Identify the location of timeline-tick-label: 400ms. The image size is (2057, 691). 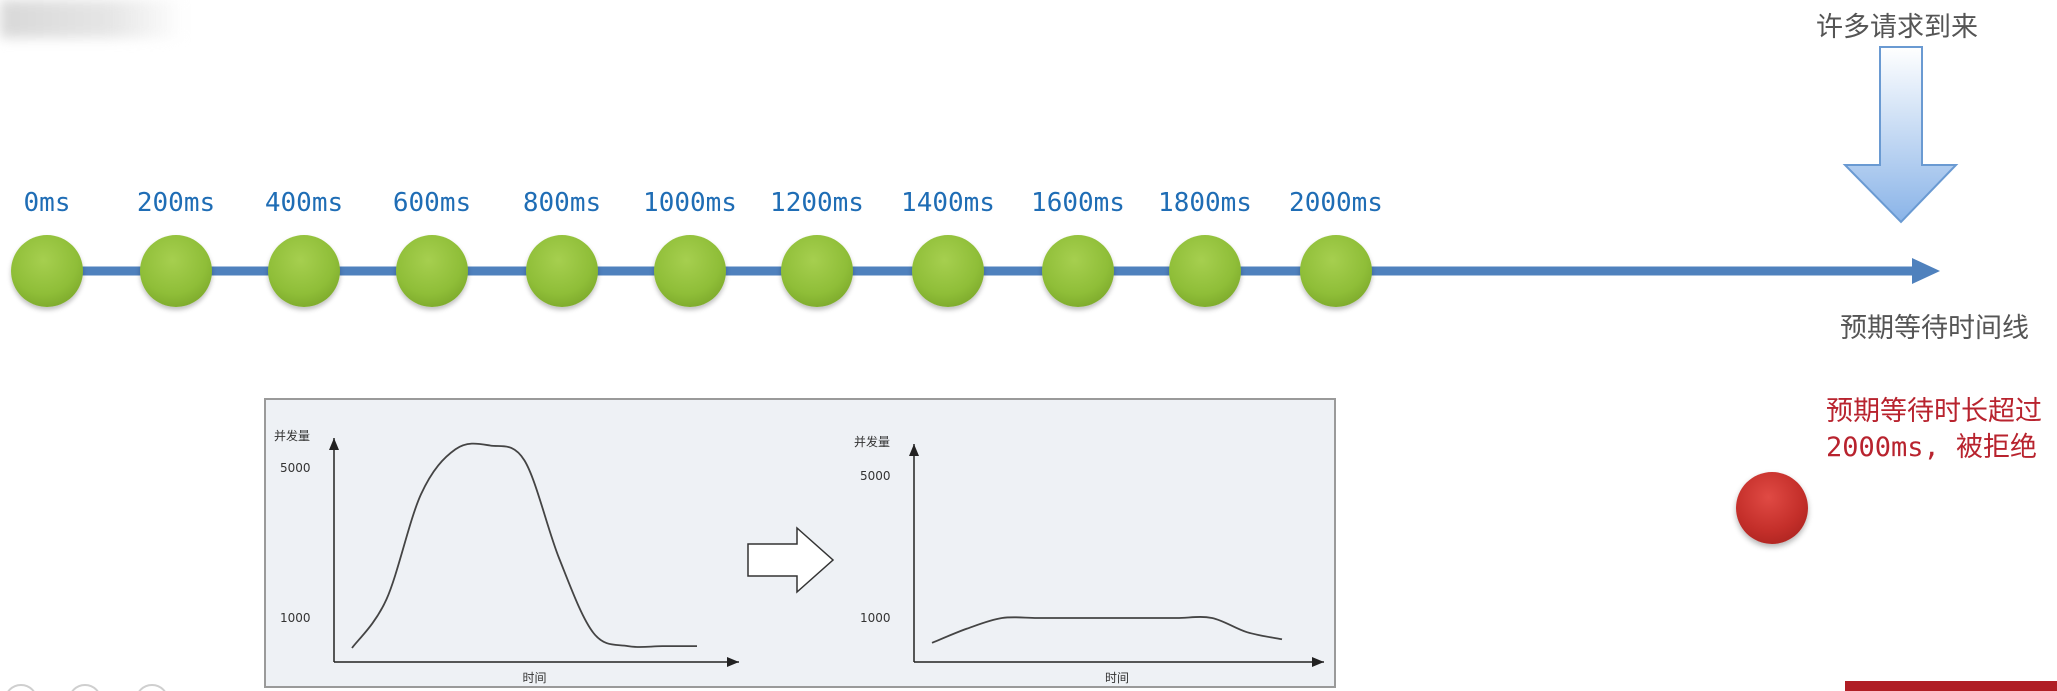
(304, 203).